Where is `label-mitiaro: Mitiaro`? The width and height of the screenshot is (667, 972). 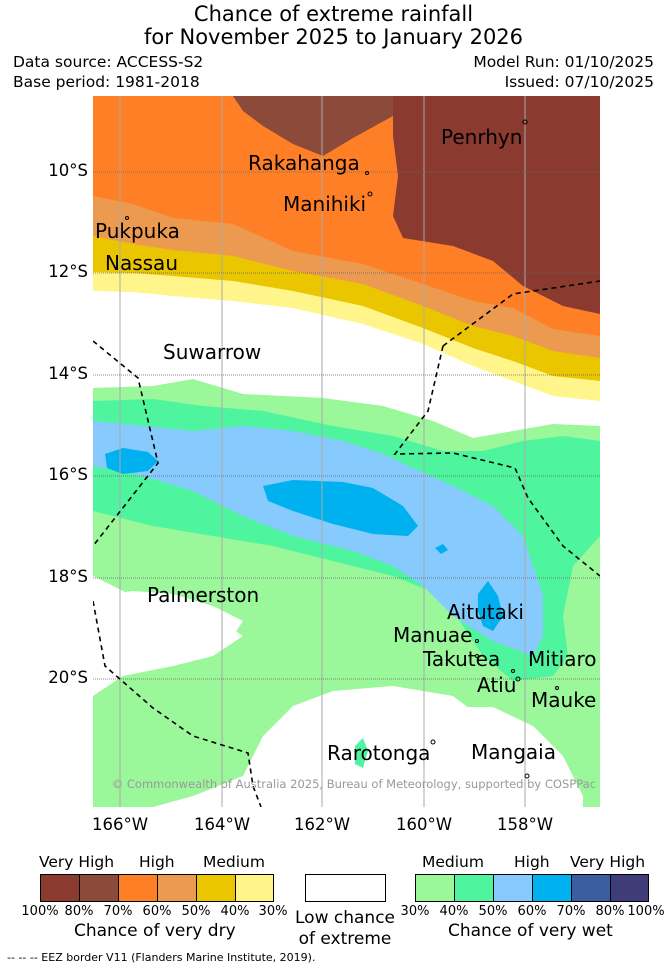
label-mitiaro: Mitiaro is located at coordinates (562, 659).